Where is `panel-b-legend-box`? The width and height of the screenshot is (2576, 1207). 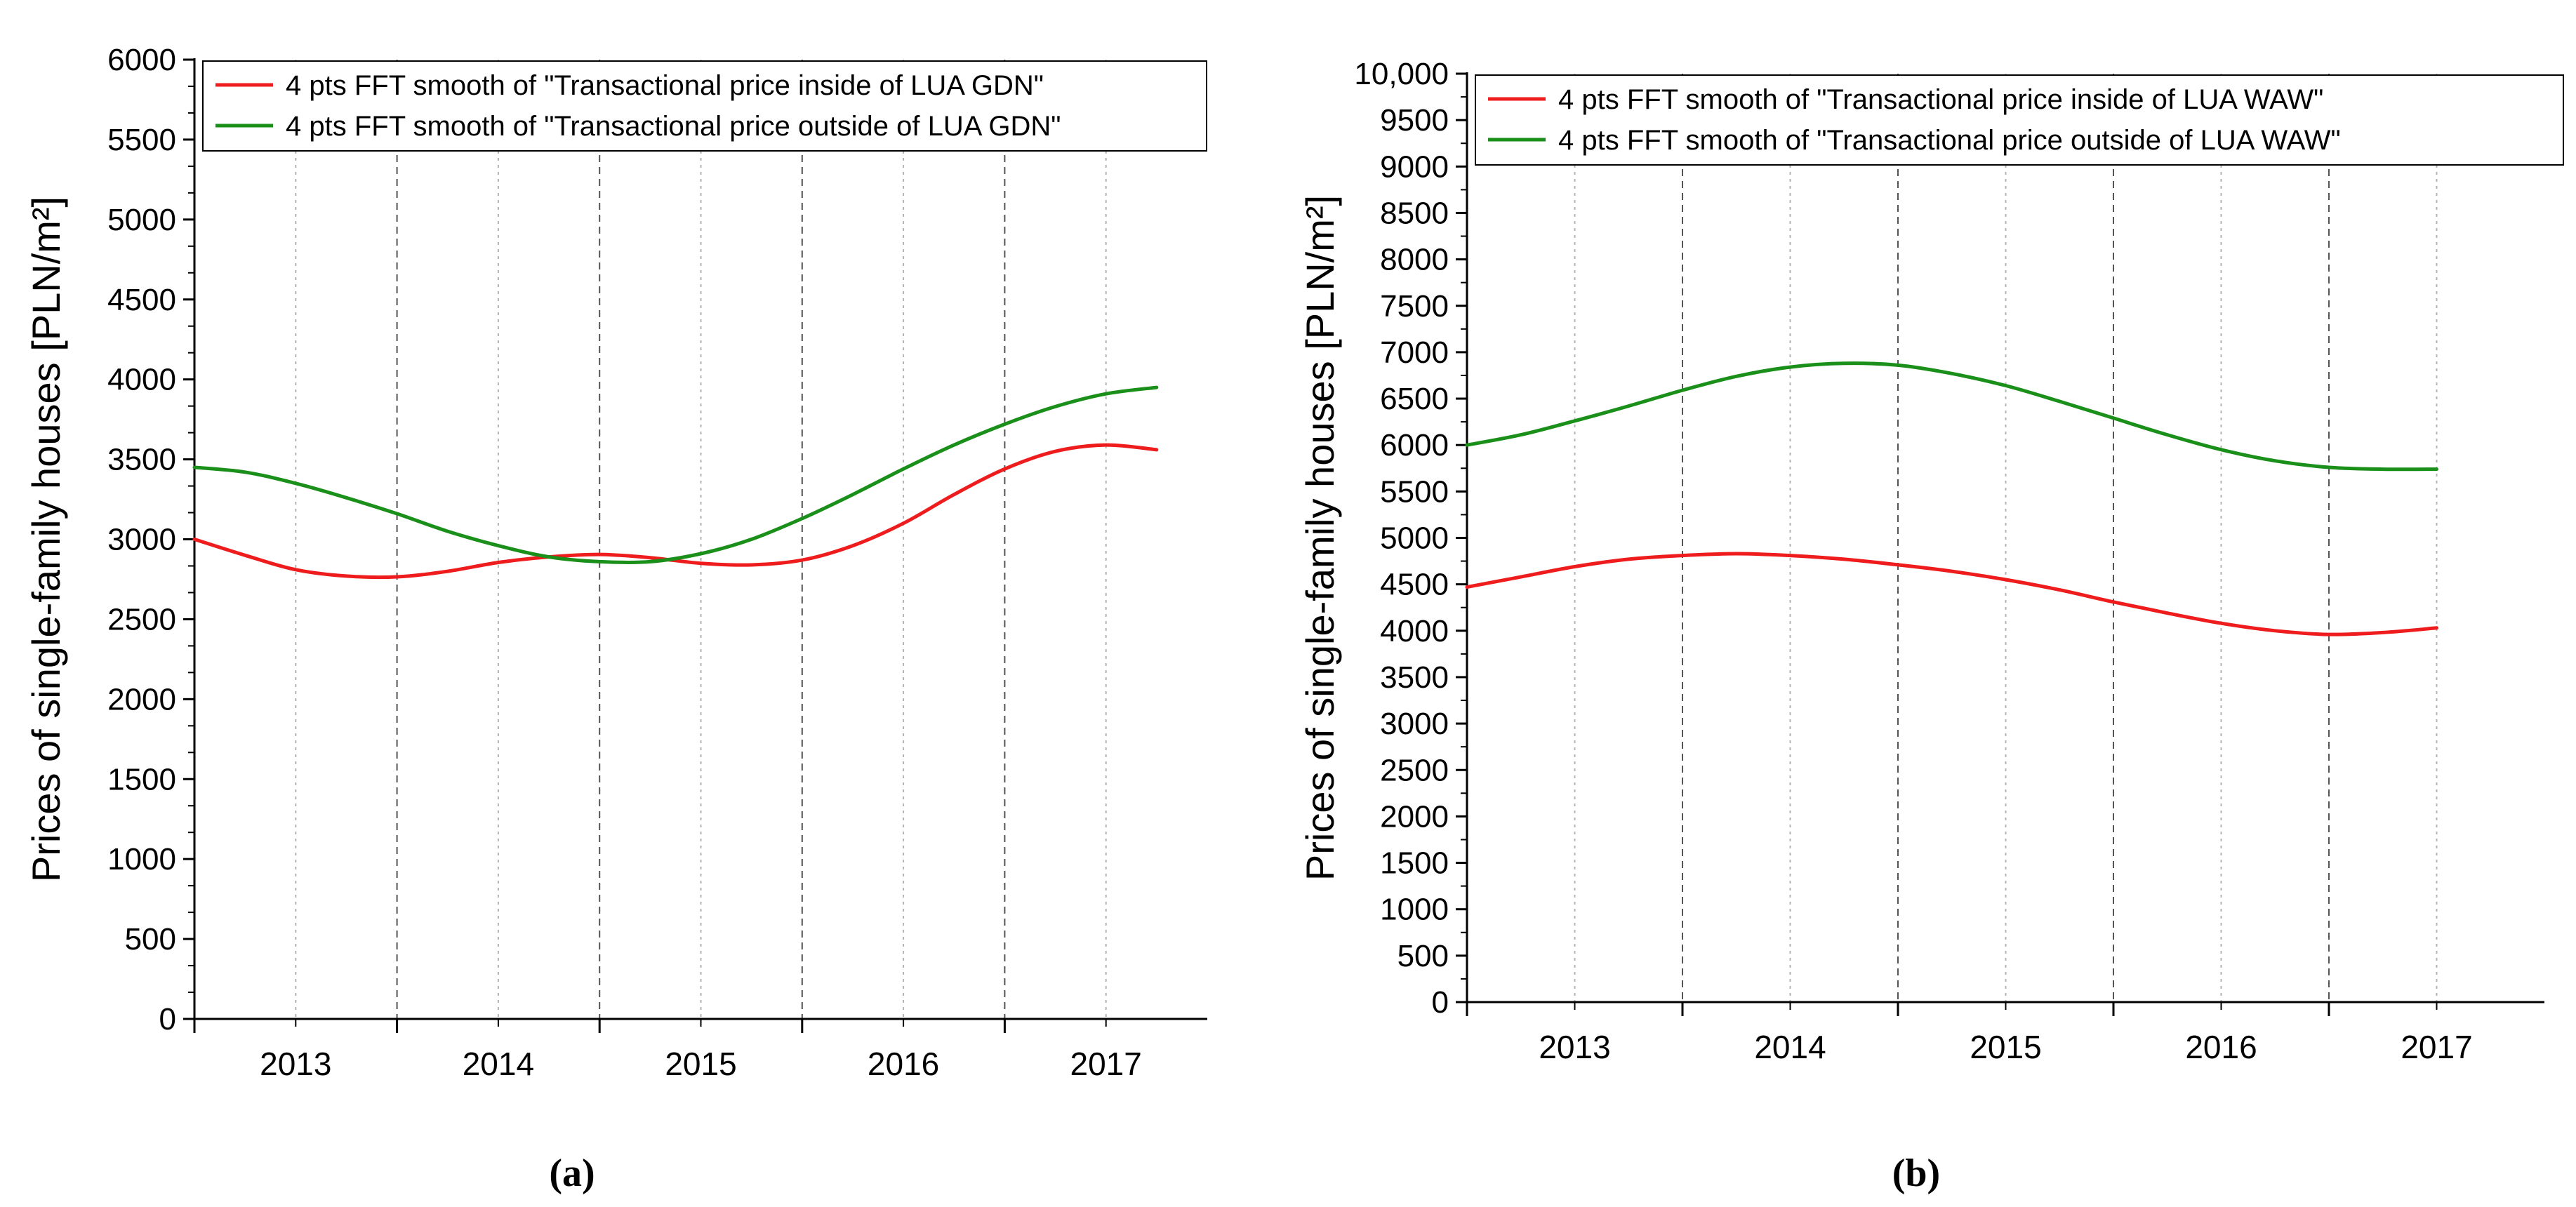 panel-b-legend-box is located at coordinates (2019, 120).